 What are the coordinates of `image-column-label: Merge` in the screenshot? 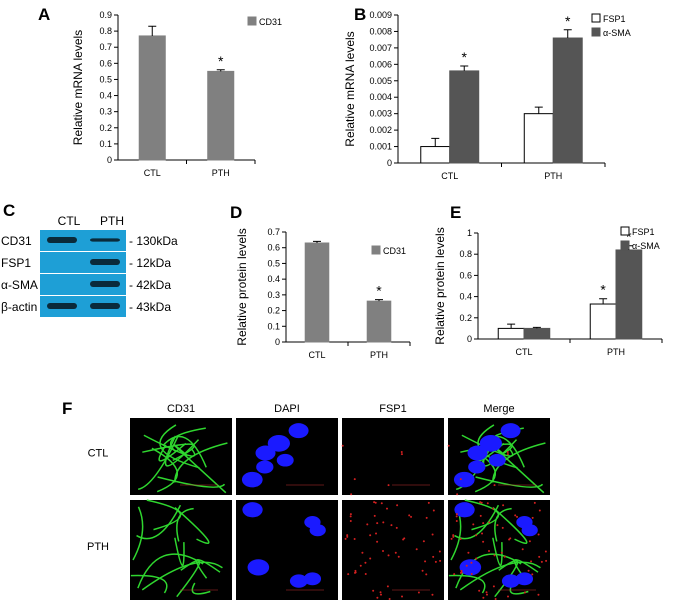 It's located at (498, 409).